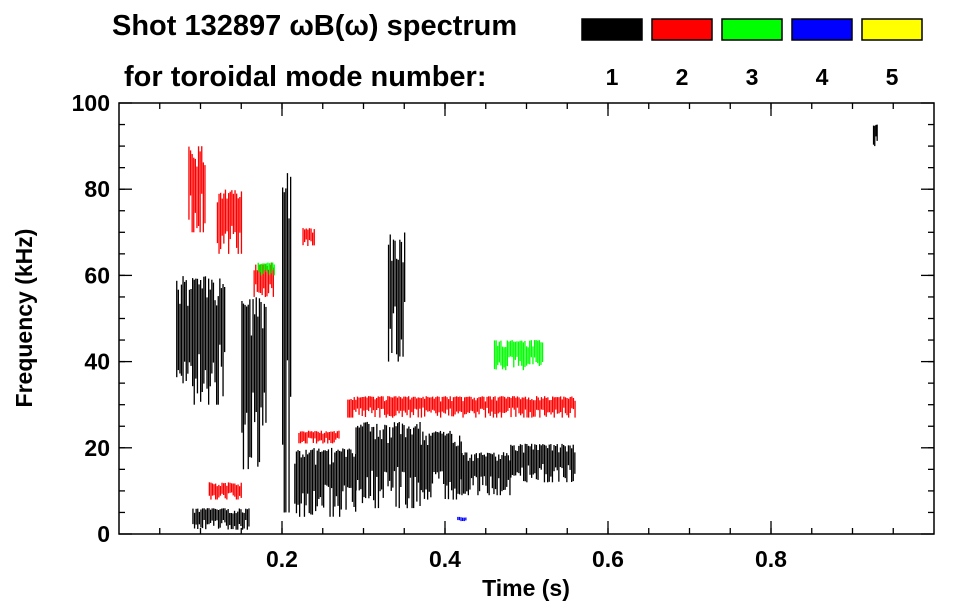 The width and height of the screenshot is (963, 615). Describe the element at coordinates (486, 474) in the screenshot. I see `series-n=1-region-8` at that location.